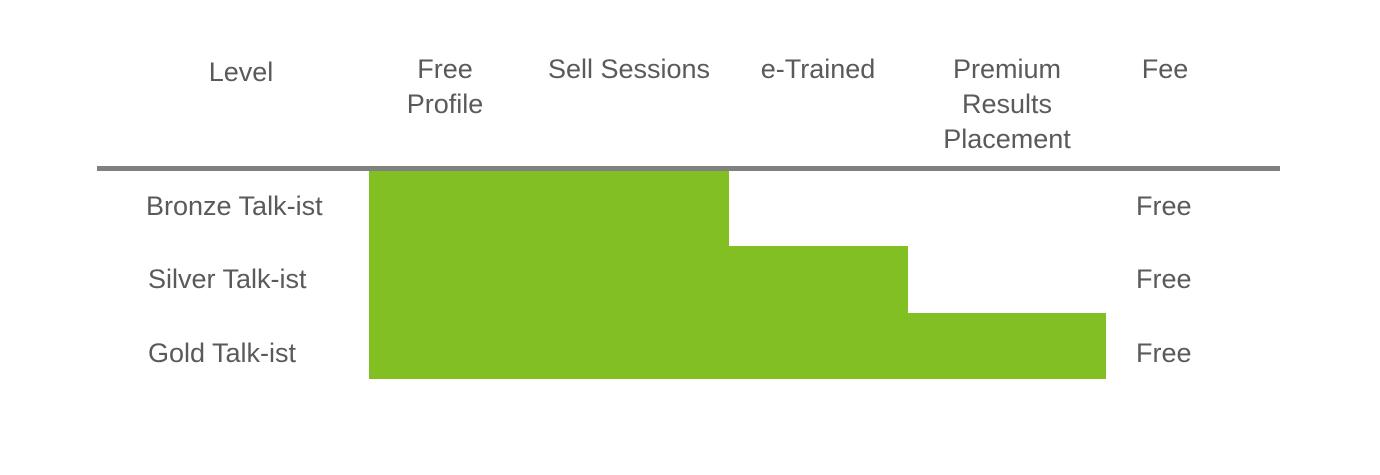 This screenshot has height=475, width=1380. What do you see at coordinates (818, 69) in the screenshot?
I see `header-e-trained: e-Trained` at bounding box center [818, 69].